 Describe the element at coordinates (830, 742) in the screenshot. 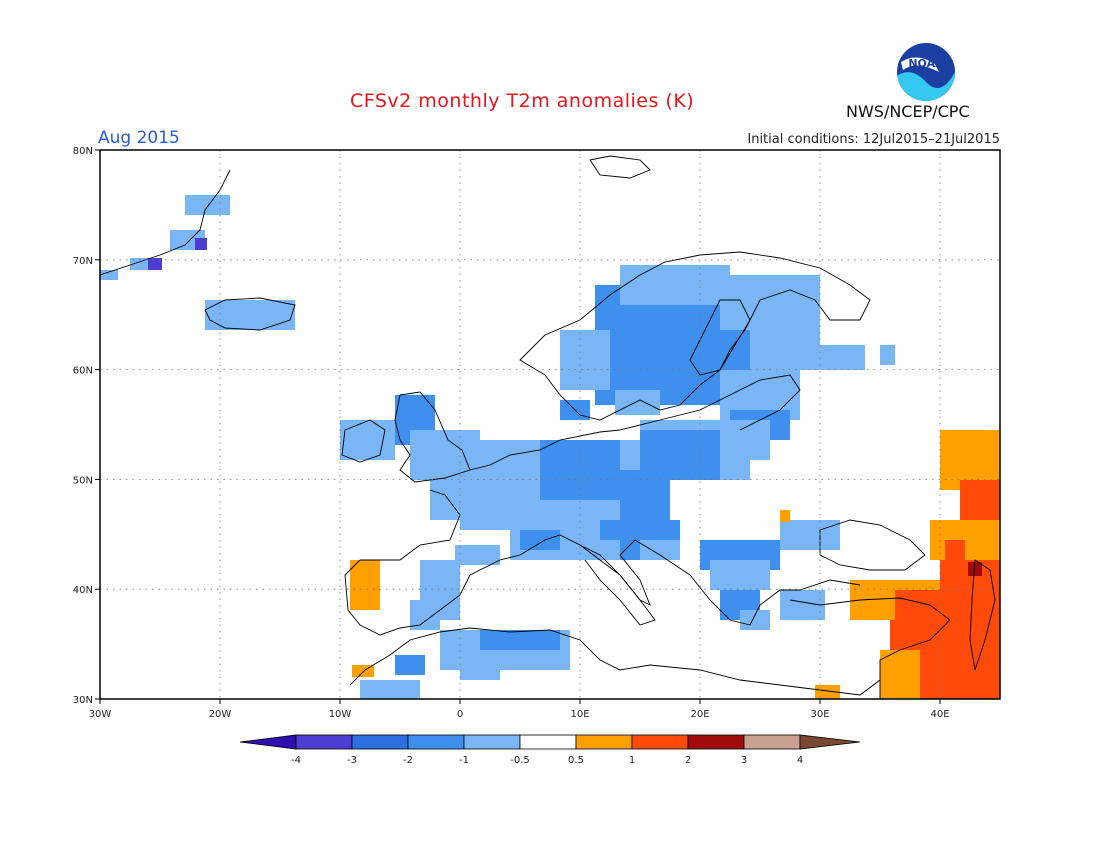

I see `colorbar-over-triangle` at that location.